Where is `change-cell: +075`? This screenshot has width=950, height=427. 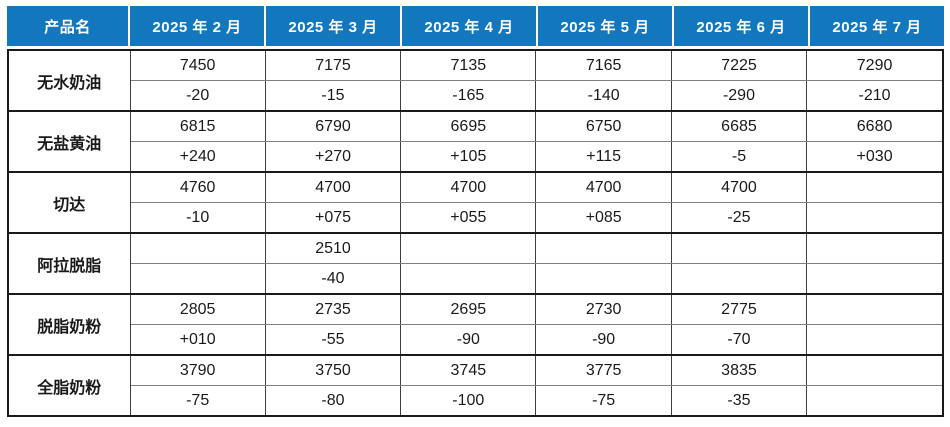 change-cell: +075 is located at coordinates (333, 217).